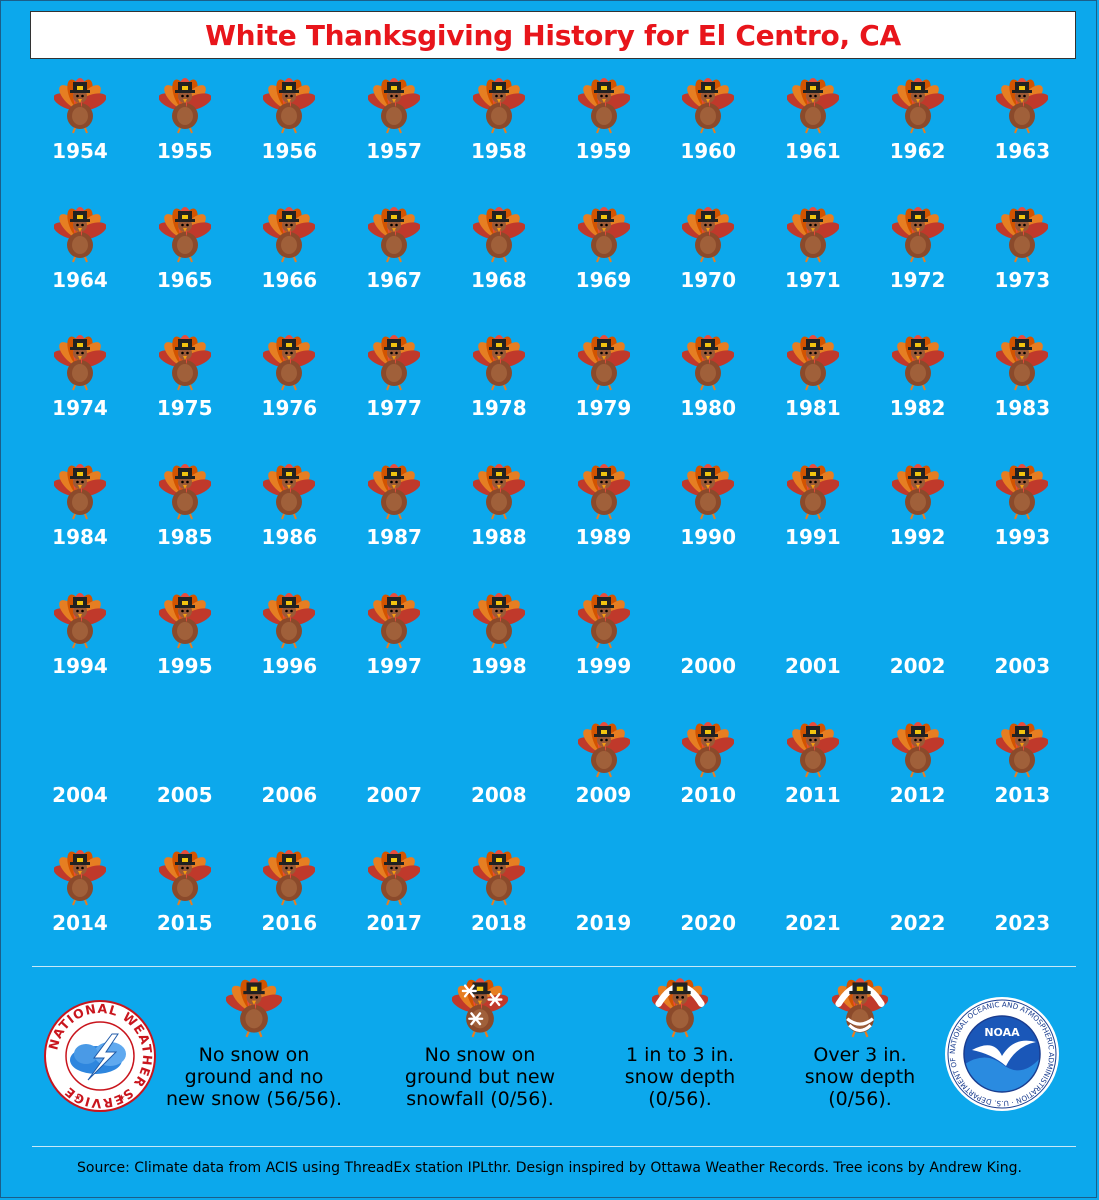 The height and width of the screenshot is (1200, 1099). Describe the element at coordinates (80, 665) in the screenshot. I see `year-label: 1994` at that location.